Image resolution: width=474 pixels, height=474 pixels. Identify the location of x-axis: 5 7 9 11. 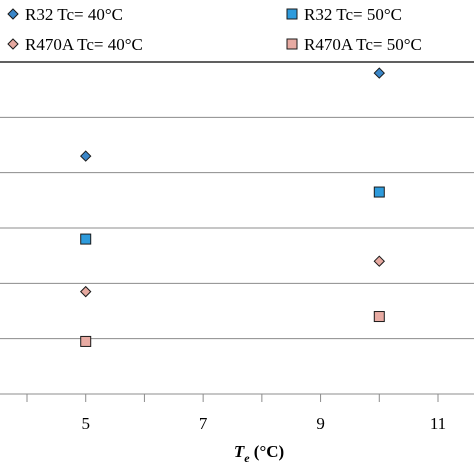
(237, 413).